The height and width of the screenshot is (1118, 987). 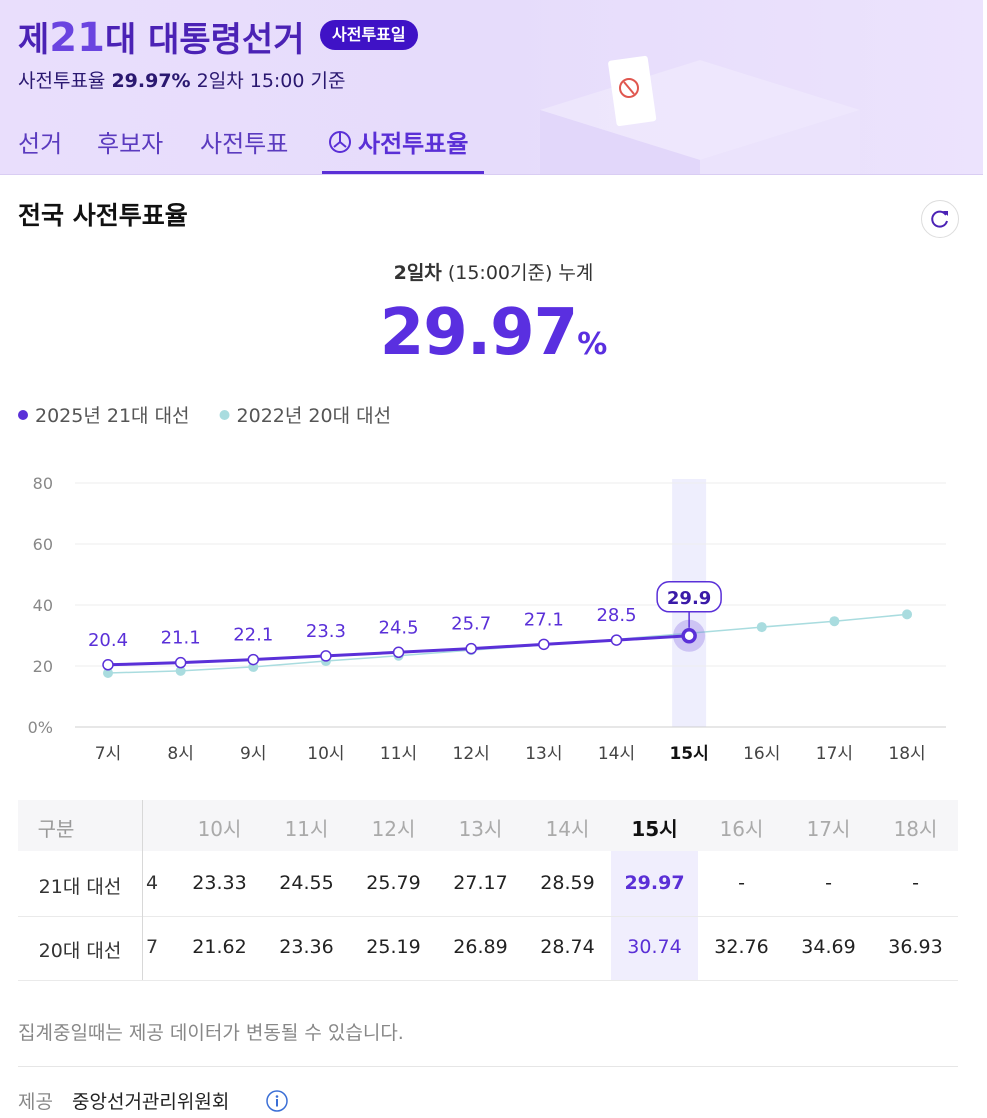 What do you see at coordinates (915, 947) in the screenshot?
I see `cell: 36.93` at bounding box center [915, 947].